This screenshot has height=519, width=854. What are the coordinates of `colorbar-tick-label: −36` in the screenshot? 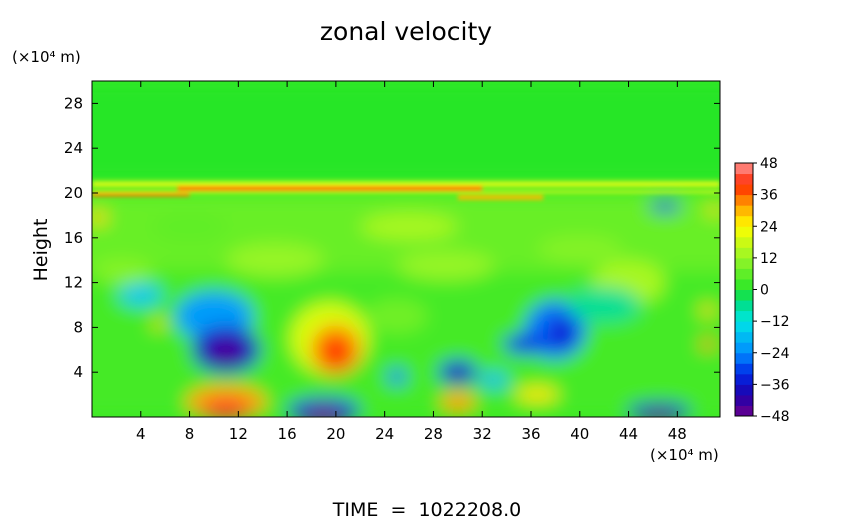 It's located at (775, 385).